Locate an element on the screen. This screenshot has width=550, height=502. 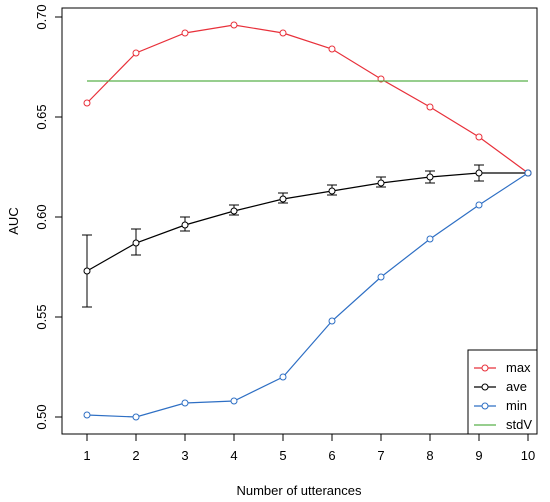
legend-box is located at coordinates (502, 392).